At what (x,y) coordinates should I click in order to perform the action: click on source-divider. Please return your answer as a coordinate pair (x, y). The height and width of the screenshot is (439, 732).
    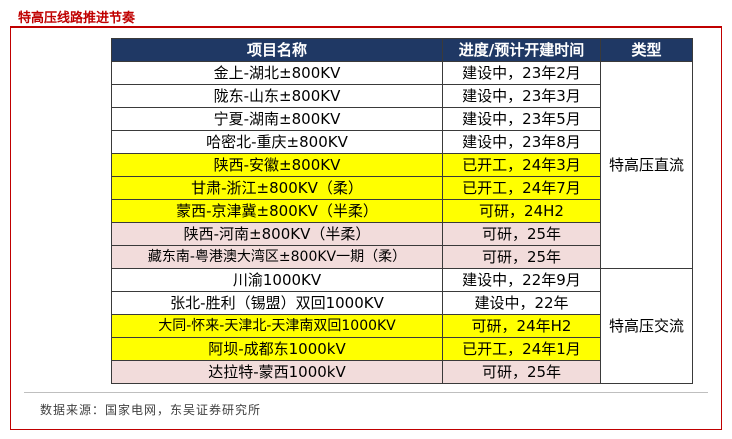
    Looking at the image, I should click on (366, 392).